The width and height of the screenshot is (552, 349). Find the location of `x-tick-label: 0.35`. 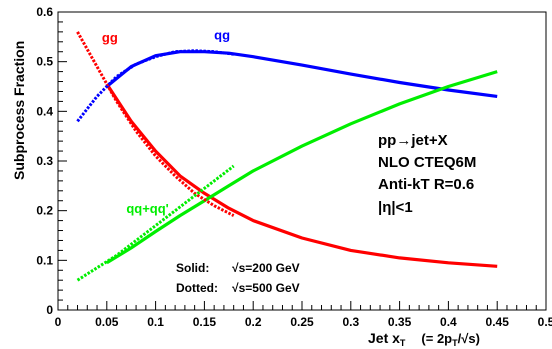

x-tick-label: 0.35 is located at coordinates (400, 322).